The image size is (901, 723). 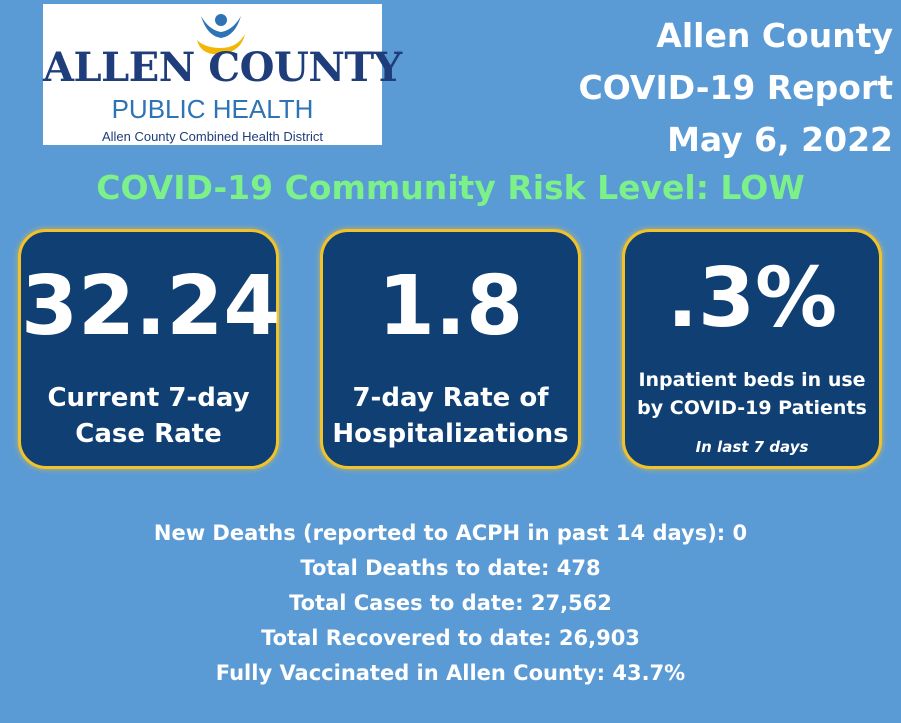 I want to click on case-rate-value: 32.24, so click(x=151, y=306).